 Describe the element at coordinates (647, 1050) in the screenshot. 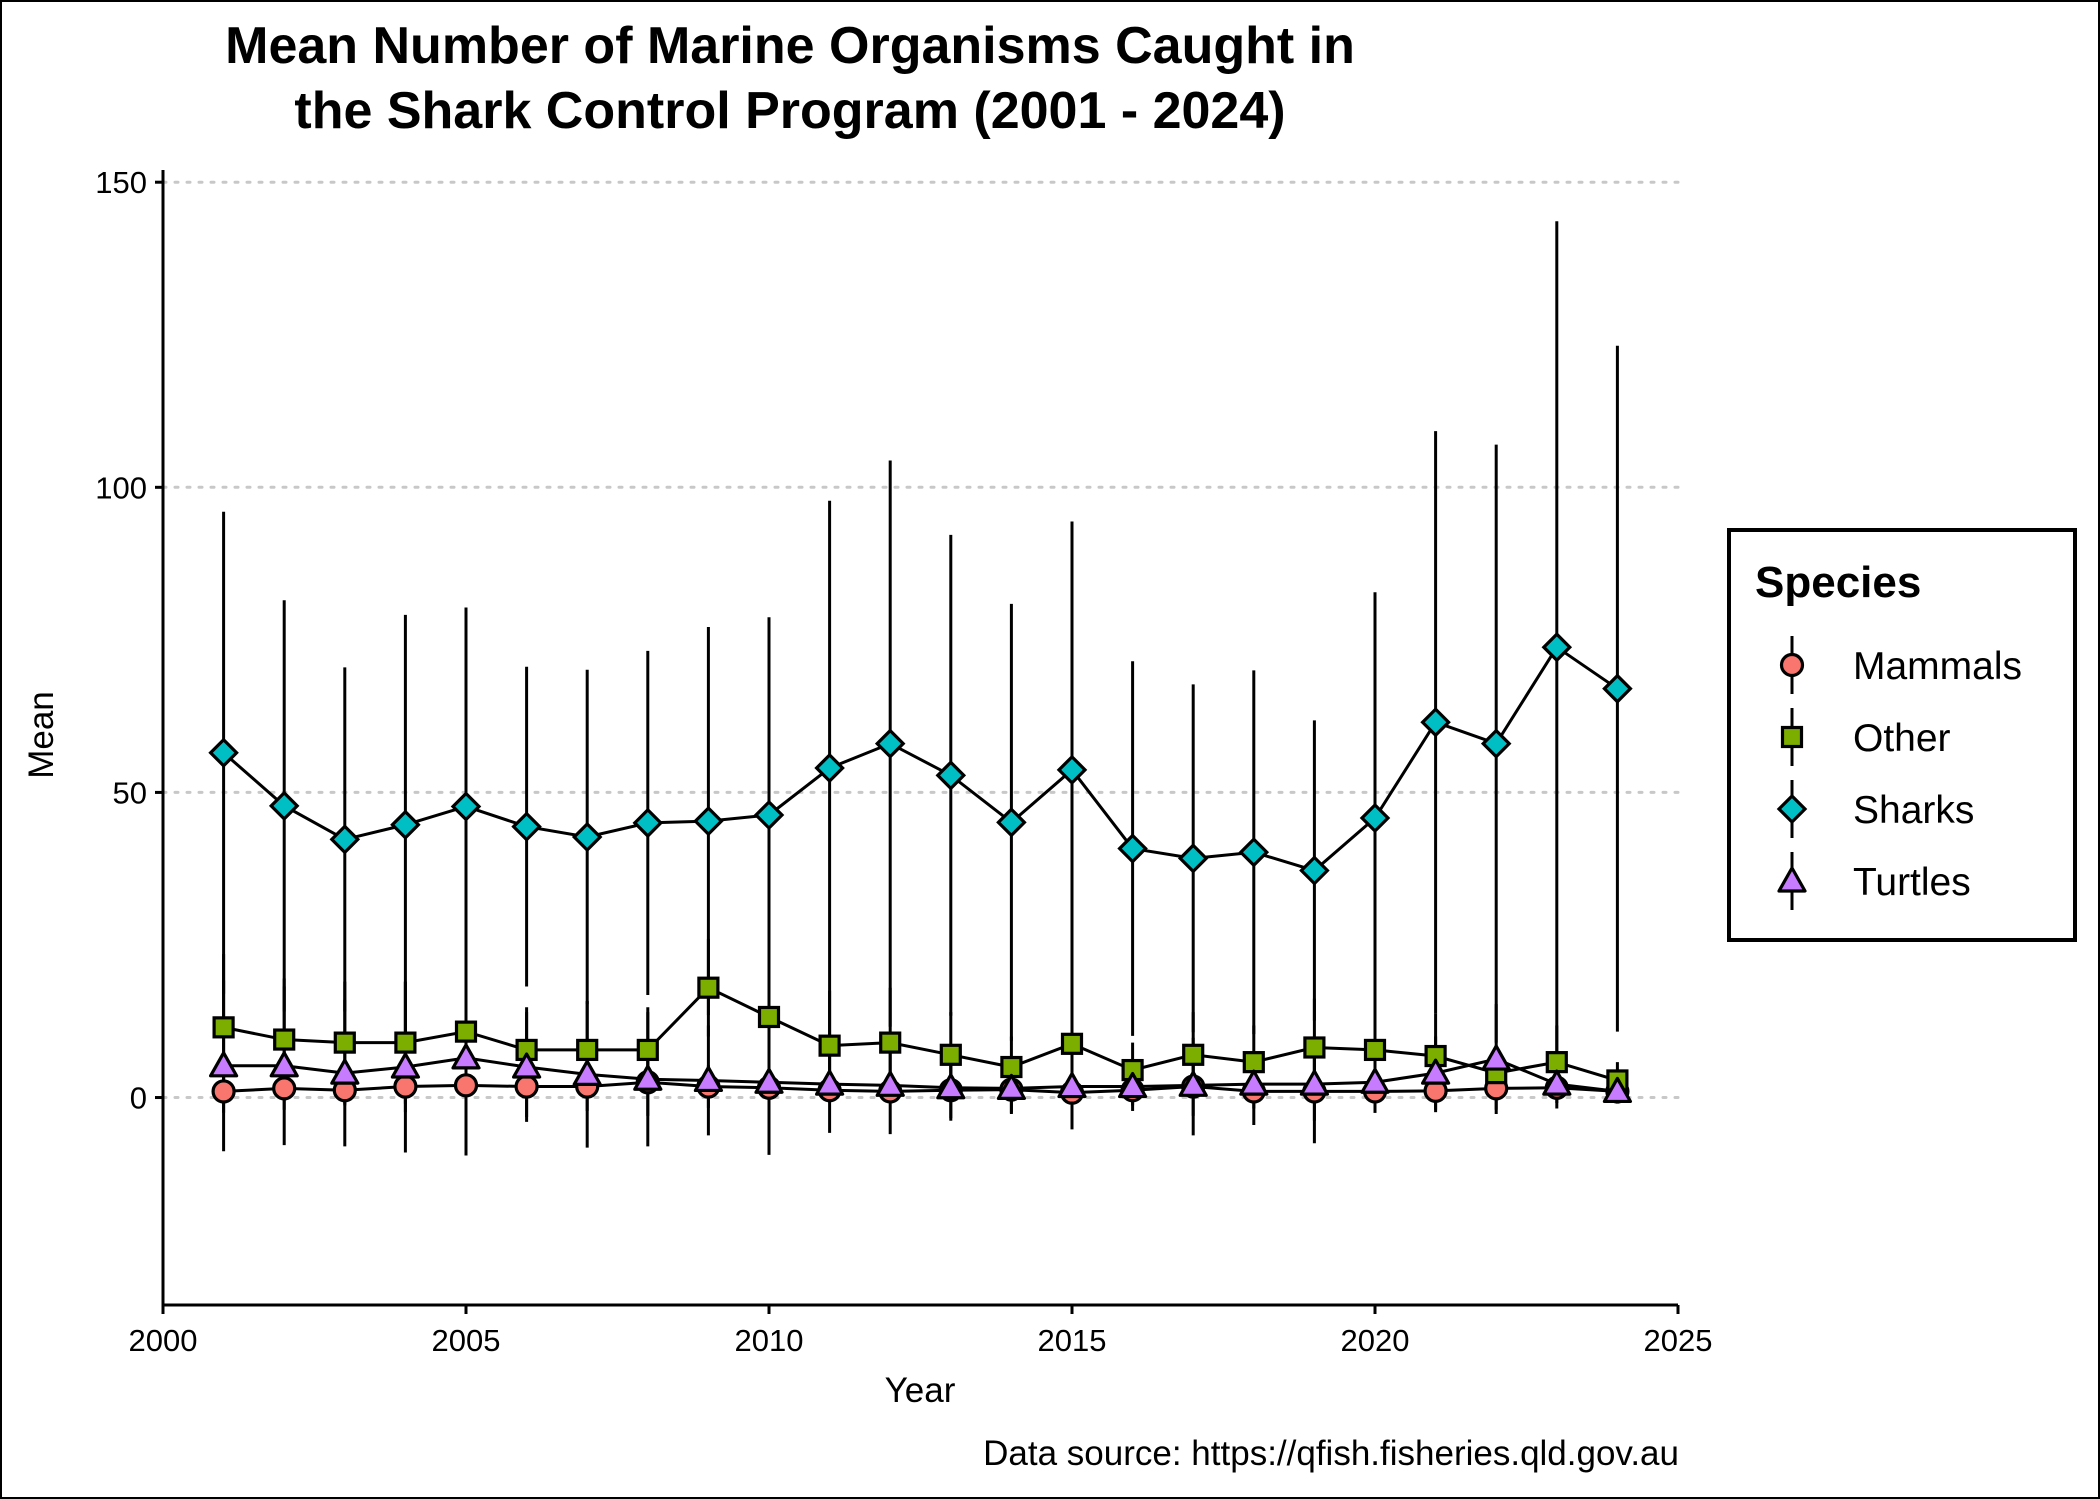

I see `point-other-2008` at that location.